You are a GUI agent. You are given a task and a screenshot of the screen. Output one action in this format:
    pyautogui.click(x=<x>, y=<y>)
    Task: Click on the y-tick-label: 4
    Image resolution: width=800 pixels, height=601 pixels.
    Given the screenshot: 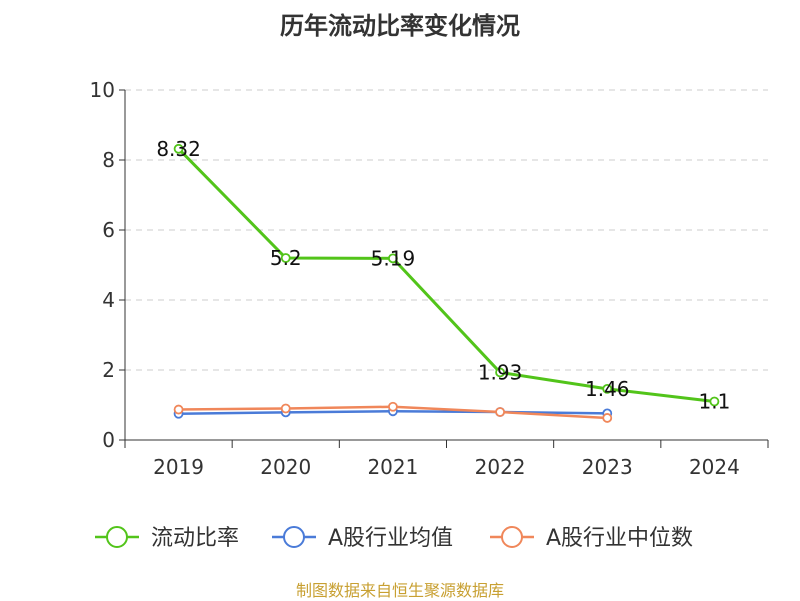 What is the action you would take?
    pyautogui.click(x=108, y=300)
    